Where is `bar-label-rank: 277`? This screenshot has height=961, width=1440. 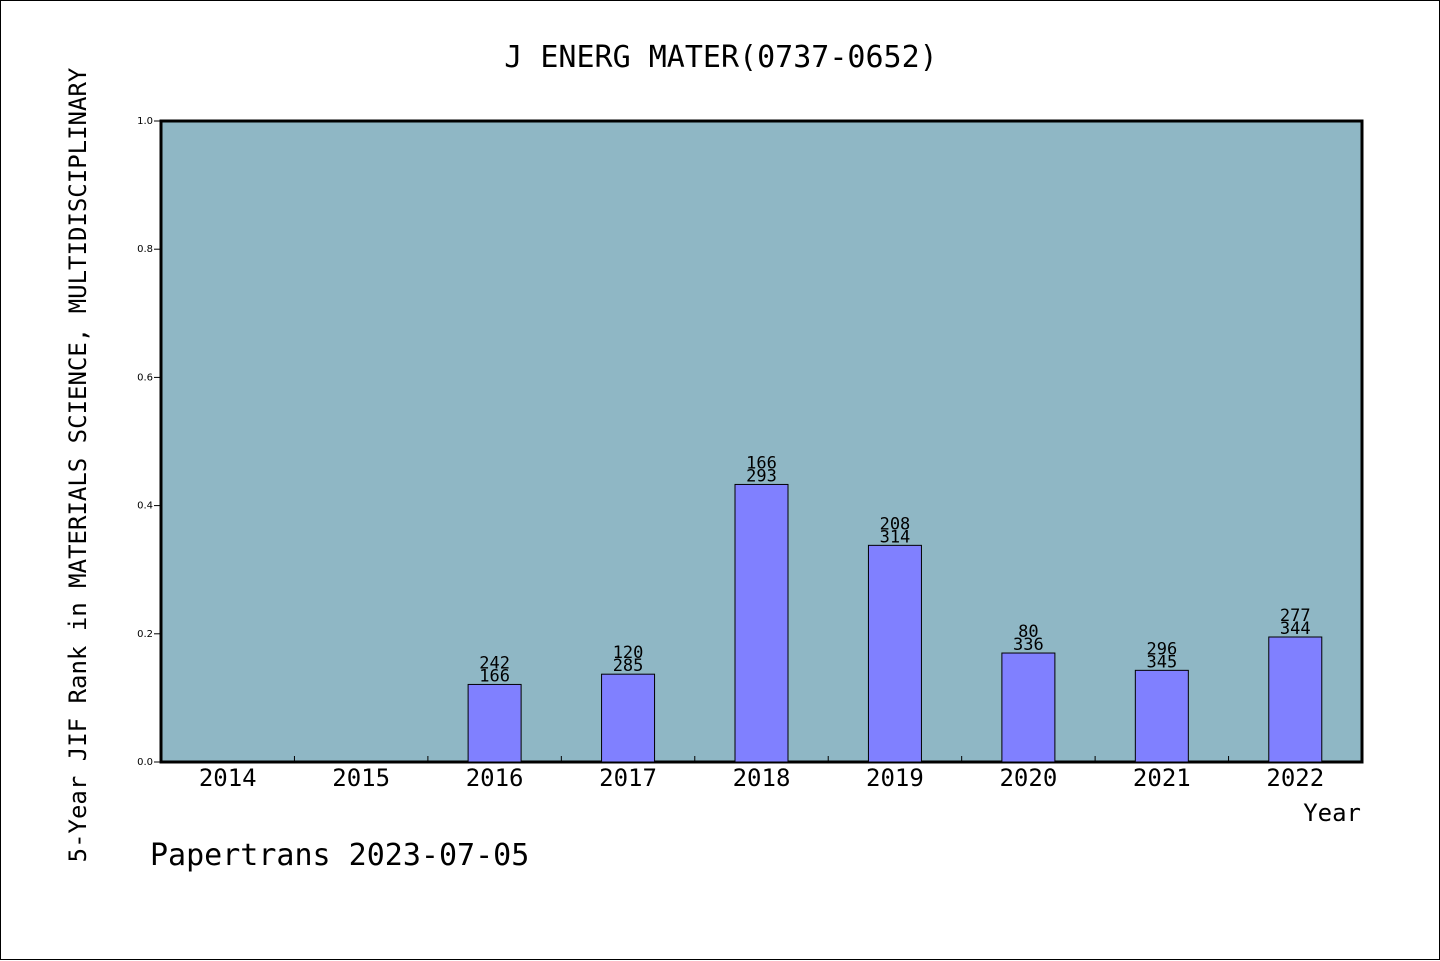 bar-label-rank: 277 is located at coordinates (1295, 616).